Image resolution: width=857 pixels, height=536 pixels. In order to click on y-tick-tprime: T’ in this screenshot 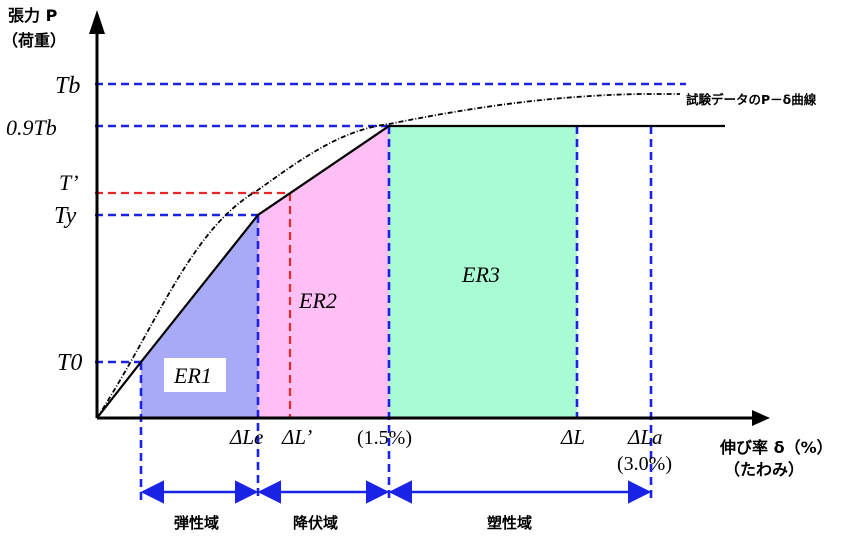, I will do `click(69, 182)`.